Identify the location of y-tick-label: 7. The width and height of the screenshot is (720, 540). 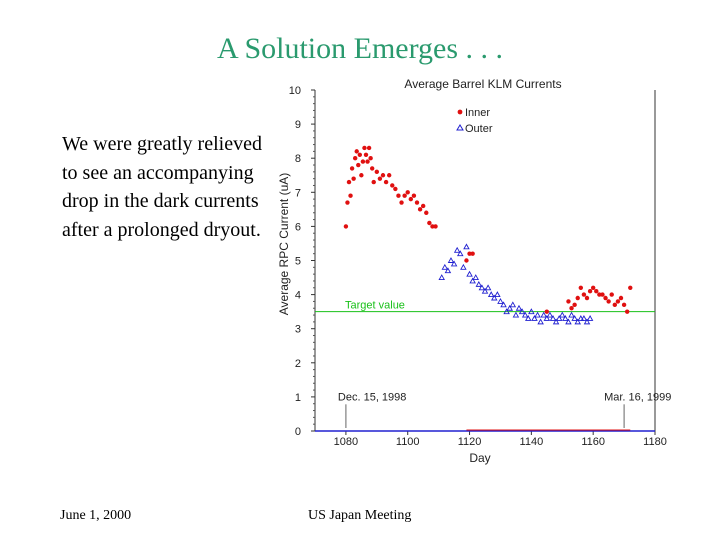
(298, 193).